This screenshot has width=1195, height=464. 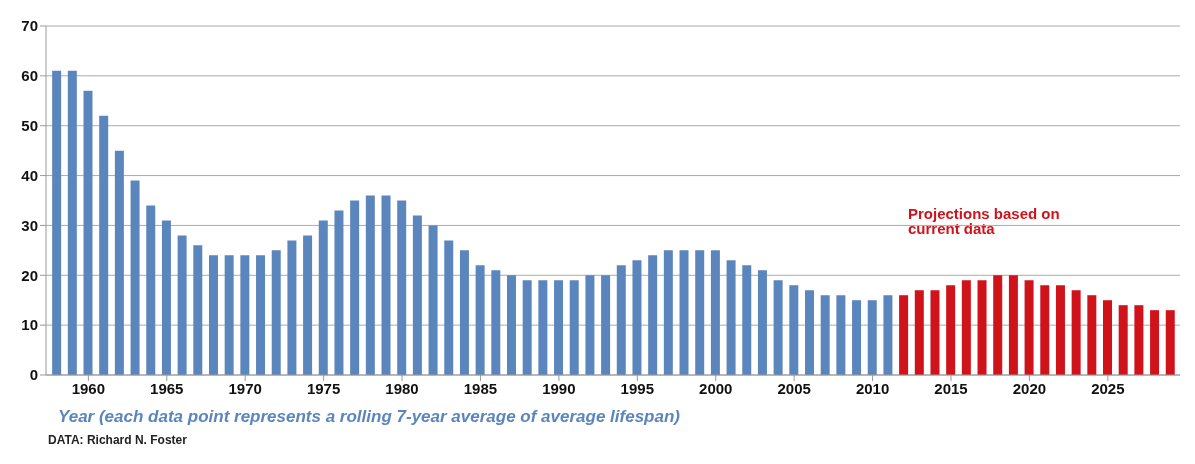 I want to click on y-tick-label: 60, so click(x=29, y=76).